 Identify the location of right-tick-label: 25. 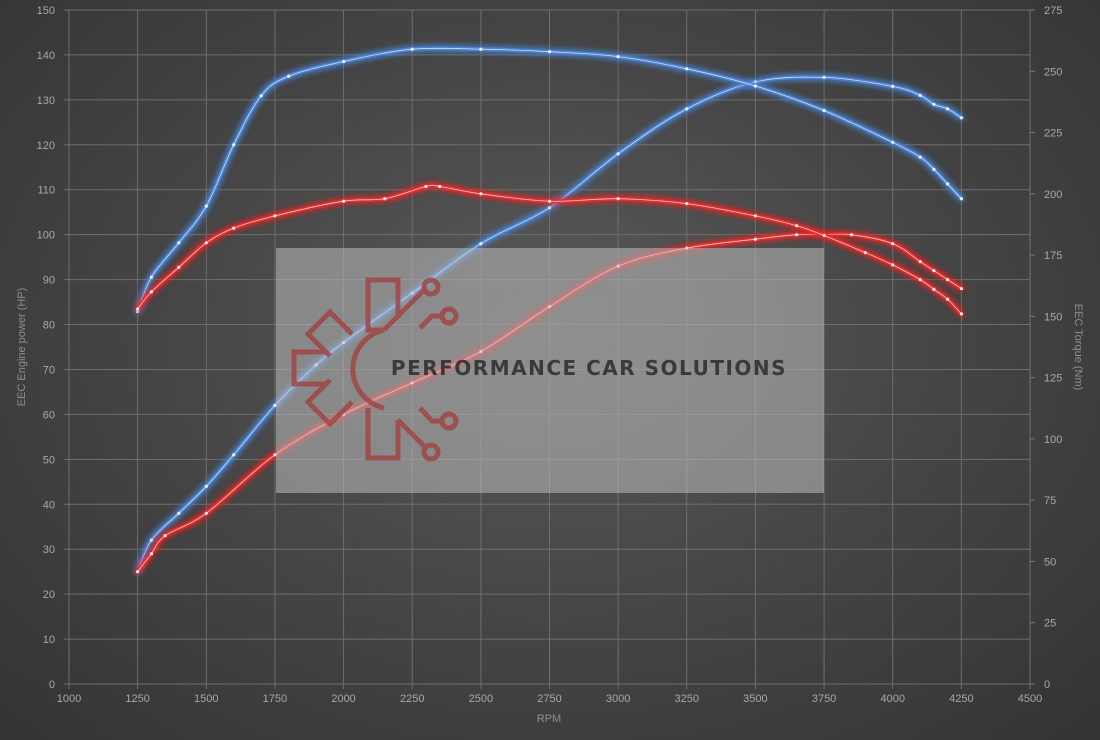
(1050, 624).